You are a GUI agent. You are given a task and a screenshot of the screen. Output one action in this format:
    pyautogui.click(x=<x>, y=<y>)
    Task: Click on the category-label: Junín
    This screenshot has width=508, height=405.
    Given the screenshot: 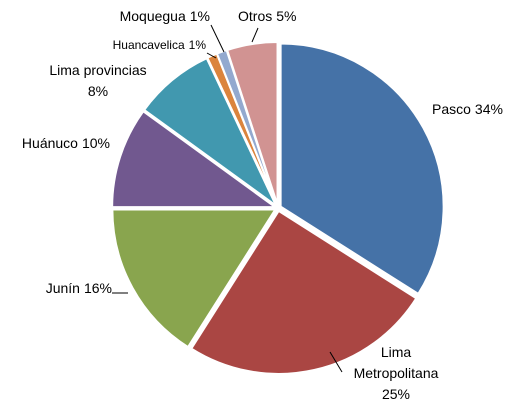 What is the action you would take?
    pyautogui.click(x=63, y=288)
    